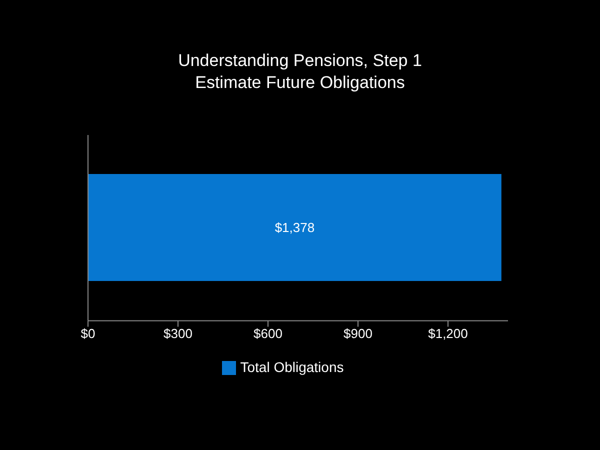  Describe the element at coordinates (292, 366) in the screenshot. I see `legend-label: Total Obligations` at that location.